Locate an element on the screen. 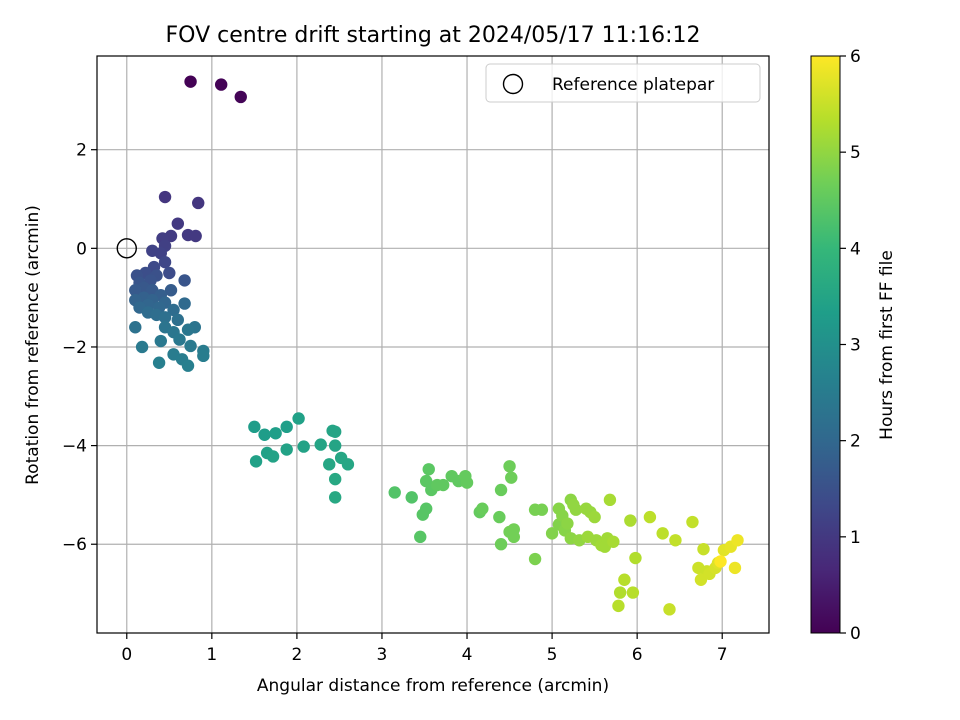 This screenshot has width=960, height=720. colorbar-gradient is located at coordinates (825, 344).